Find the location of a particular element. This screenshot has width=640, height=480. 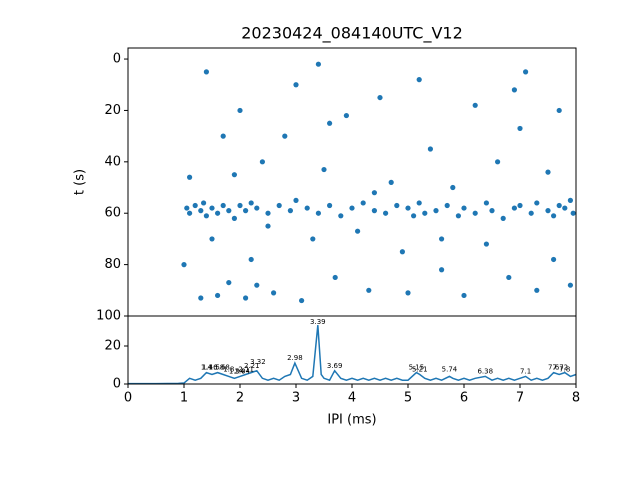

x-tick-label: 0 is located at coordinates (128, 398).